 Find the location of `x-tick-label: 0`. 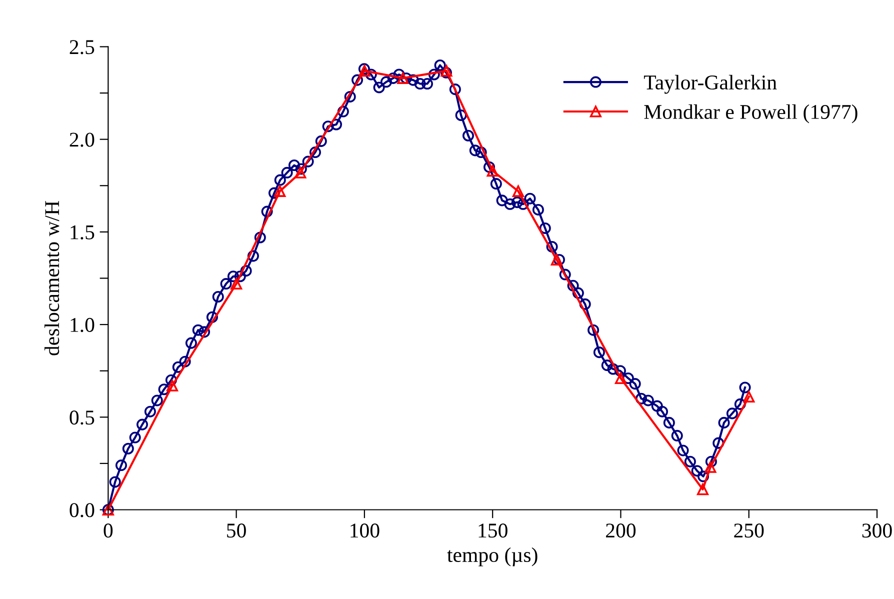

x-tick-label: 0 is located at coordinates (108, 531).